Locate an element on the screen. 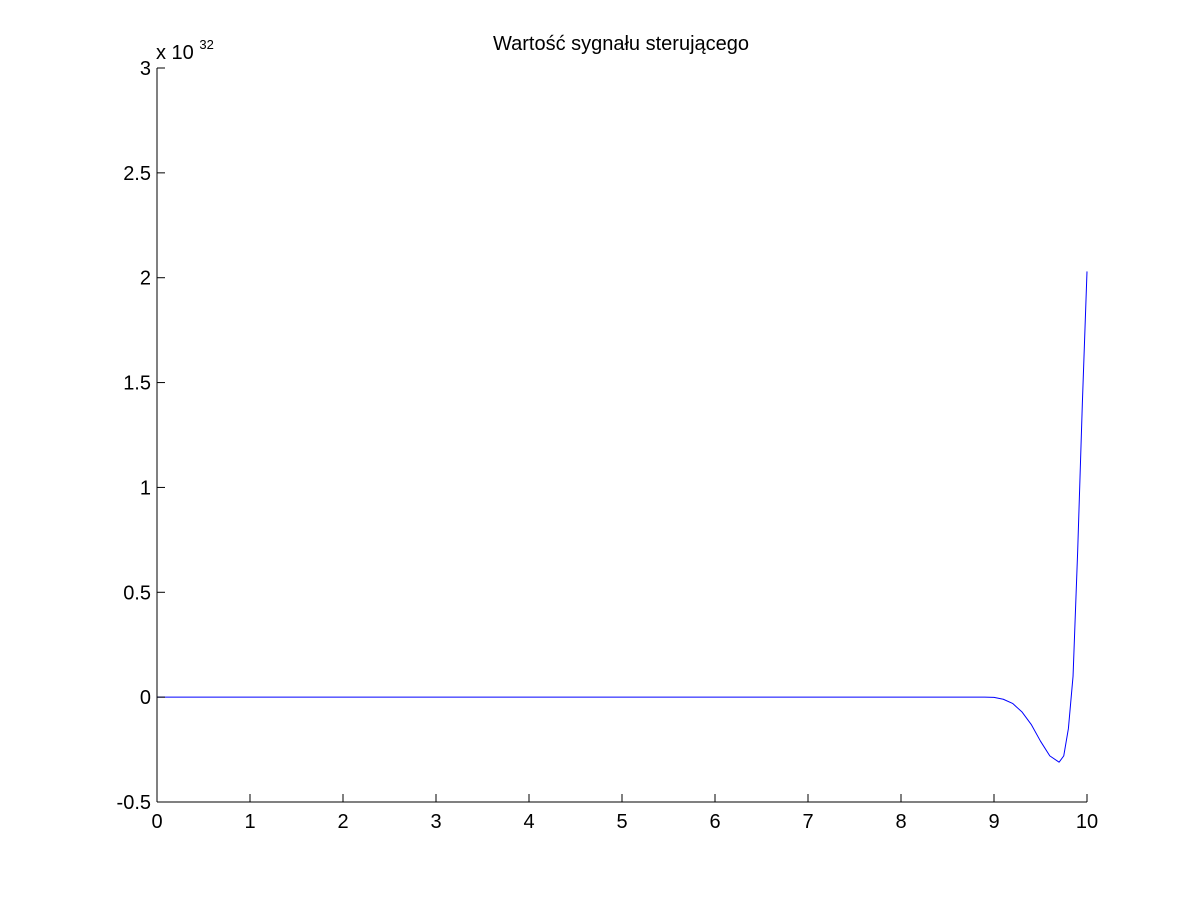 The width and height of the screenshot is (1201, 901). y-tick-label: 0.5 is located at coordinates (137, 593).